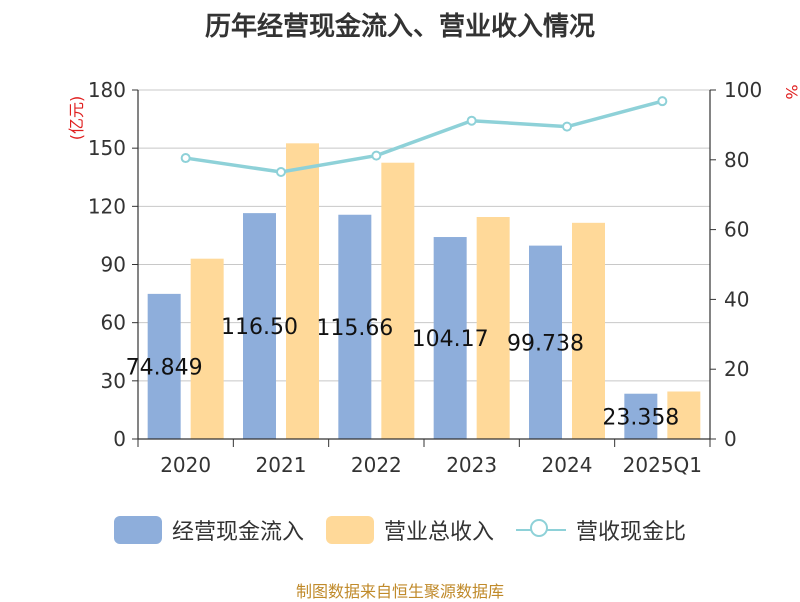 Image resolution: width=800 pixels, height=602 pixels. I want to click on legend-item-revenue: 营业总收入, so click(409, 530).